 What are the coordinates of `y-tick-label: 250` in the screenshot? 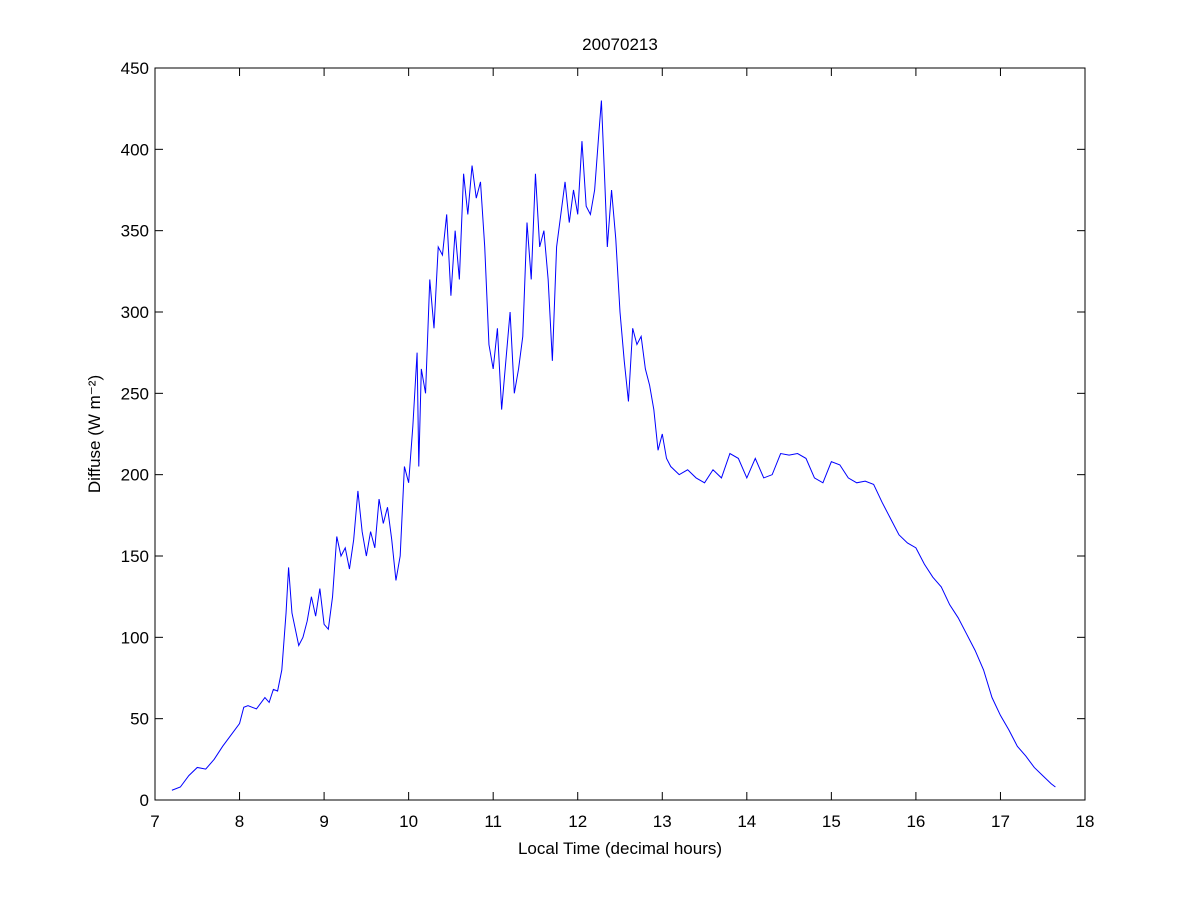 It's located at (135, 393).